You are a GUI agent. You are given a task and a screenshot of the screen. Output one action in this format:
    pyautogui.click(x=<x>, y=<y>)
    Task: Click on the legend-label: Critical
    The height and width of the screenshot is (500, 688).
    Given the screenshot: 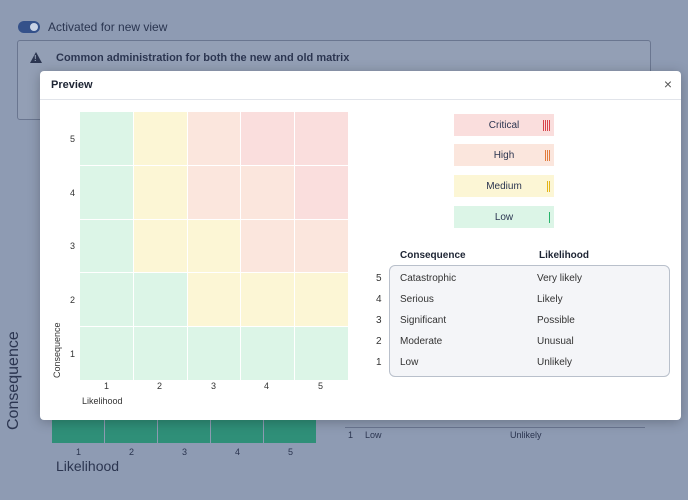 What is the action you would take?
    pyautogui.click(x=504, y=125)
    